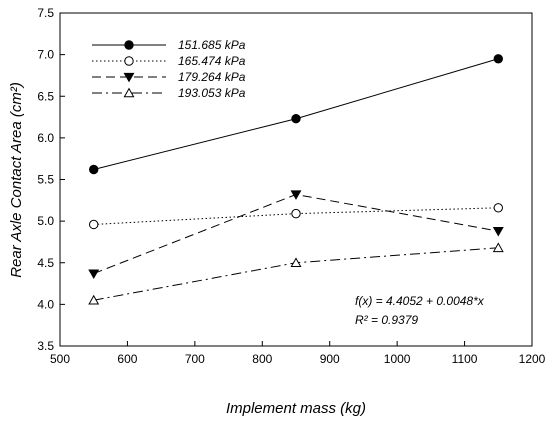 This screenshot has width=550, height=422. I want to click on legend-label: 179.264 kPa, so click(212, 77).